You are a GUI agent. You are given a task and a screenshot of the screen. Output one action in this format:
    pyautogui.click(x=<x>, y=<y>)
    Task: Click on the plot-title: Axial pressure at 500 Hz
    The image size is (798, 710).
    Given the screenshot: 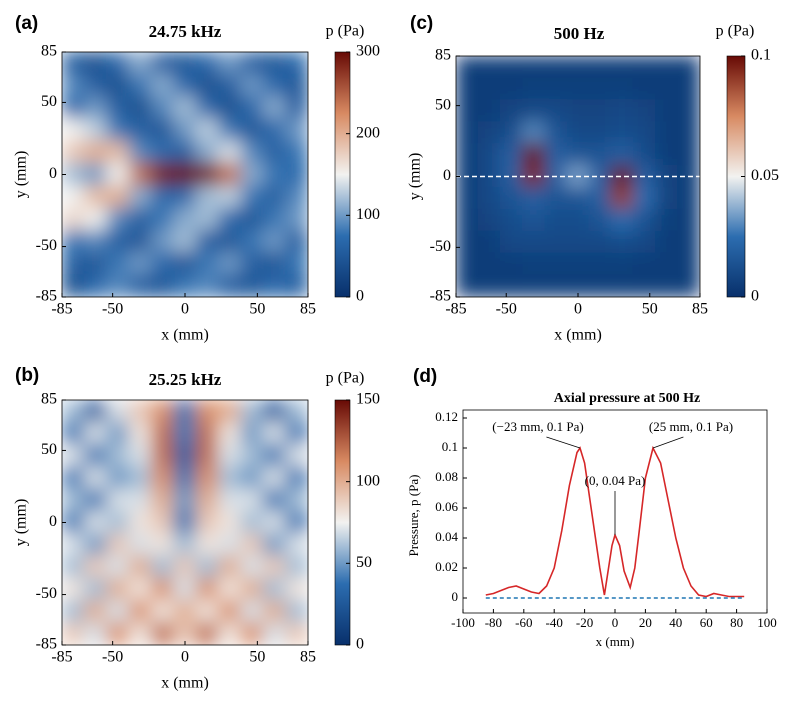 What is the action you would take?
    pyautogui.click(x=627, y=398)
    